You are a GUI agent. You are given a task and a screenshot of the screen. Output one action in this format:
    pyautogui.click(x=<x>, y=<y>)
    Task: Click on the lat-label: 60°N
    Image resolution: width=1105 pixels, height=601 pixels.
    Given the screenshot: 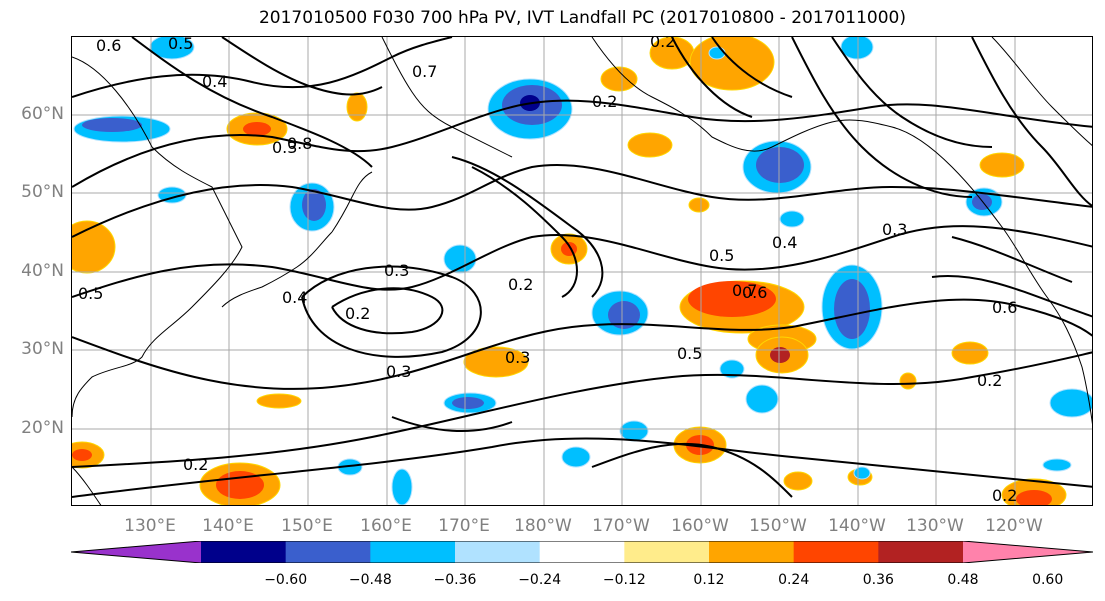 What is the action you would take?
    pyautogui.click(x=42, y=114)
    